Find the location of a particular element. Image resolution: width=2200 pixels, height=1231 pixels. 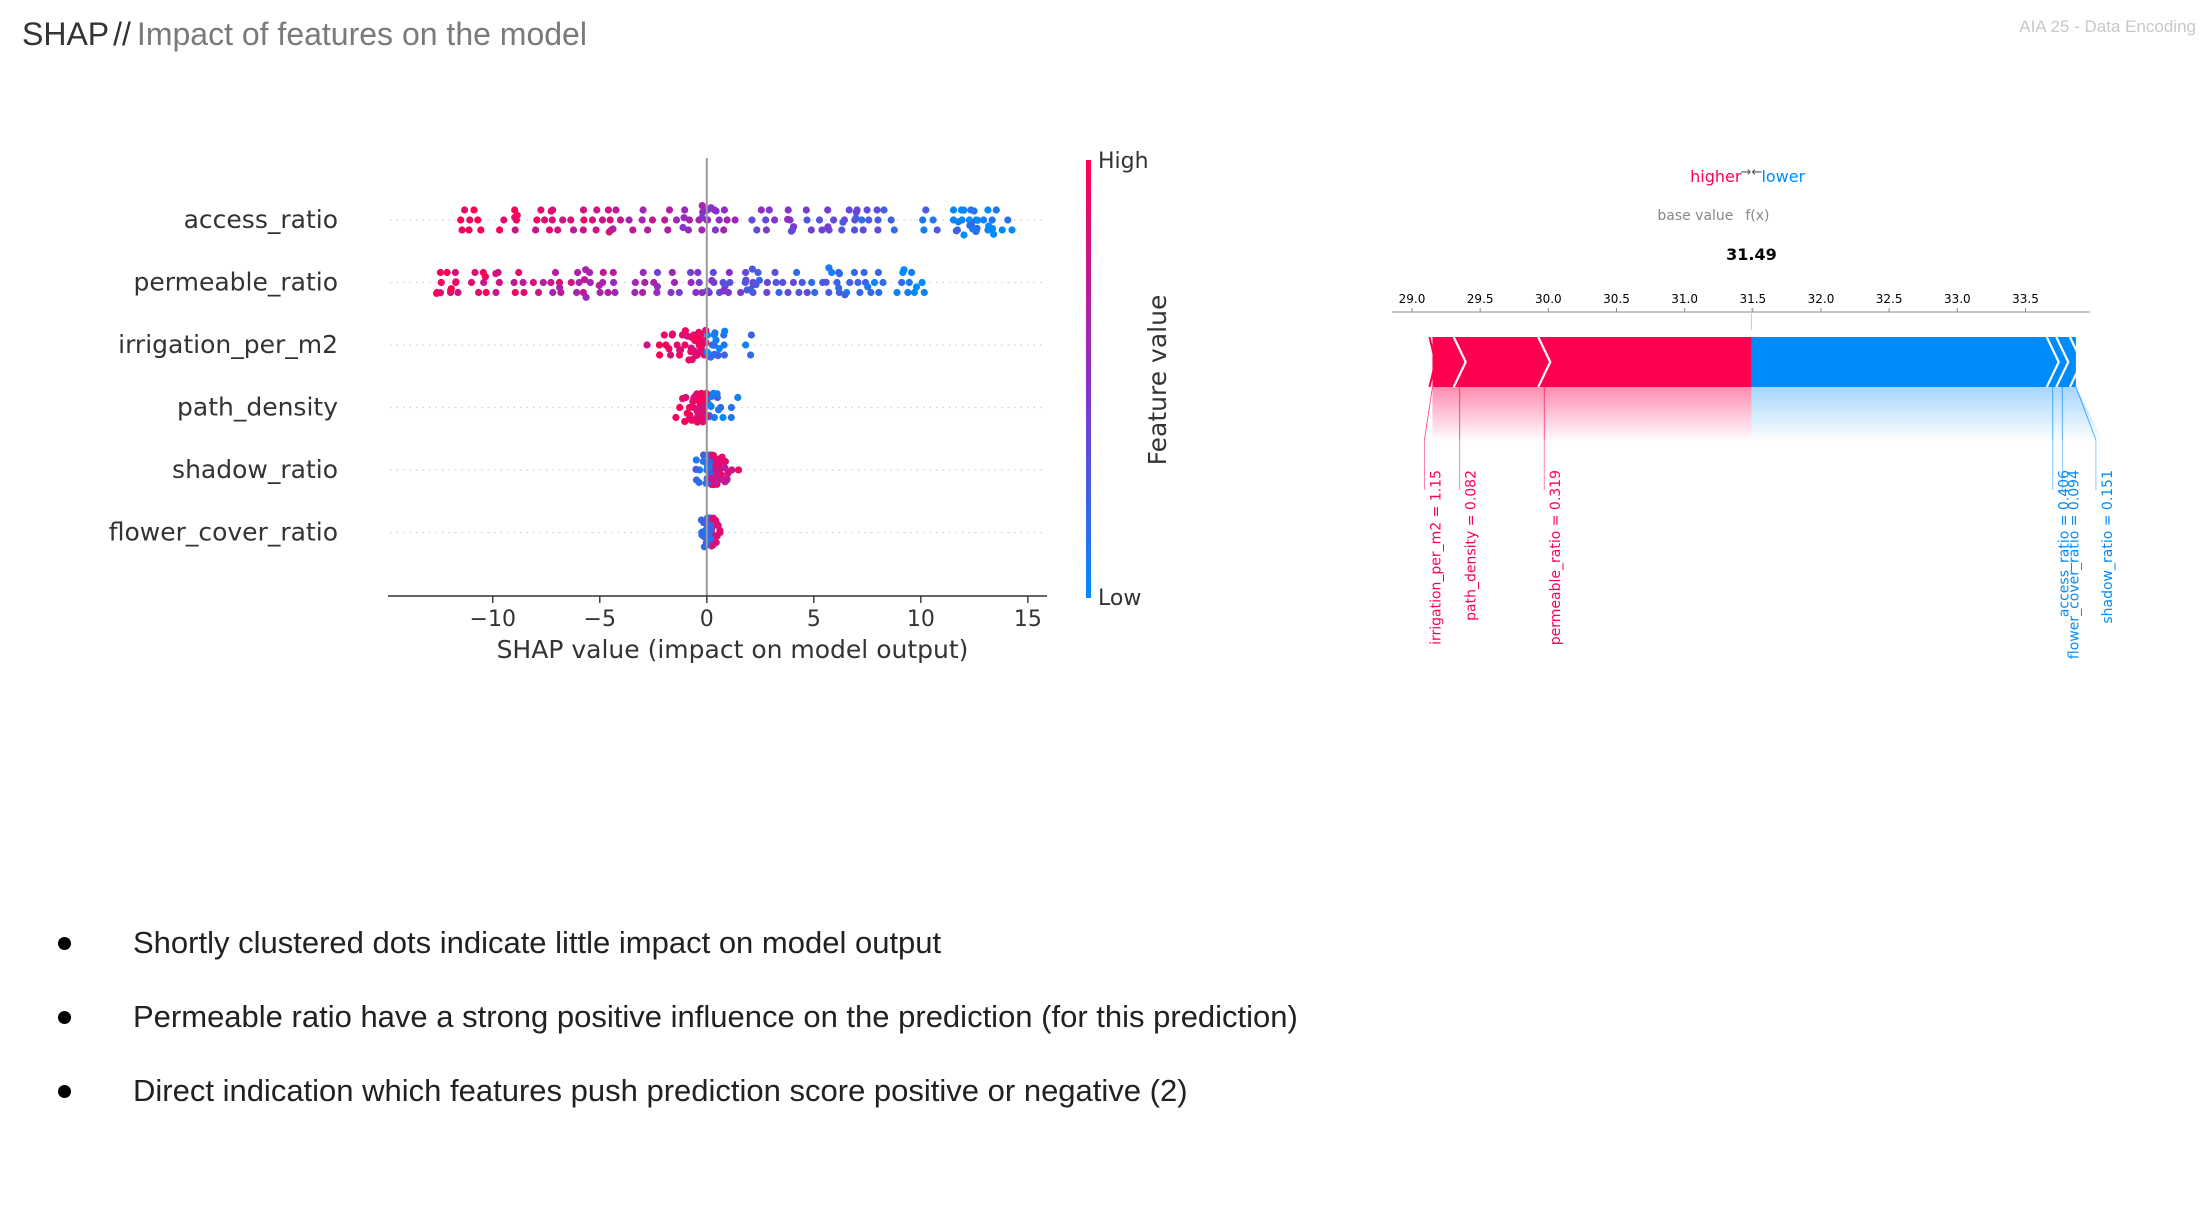

output-value-label: 31.49 is located at coordinates (1751, 254).